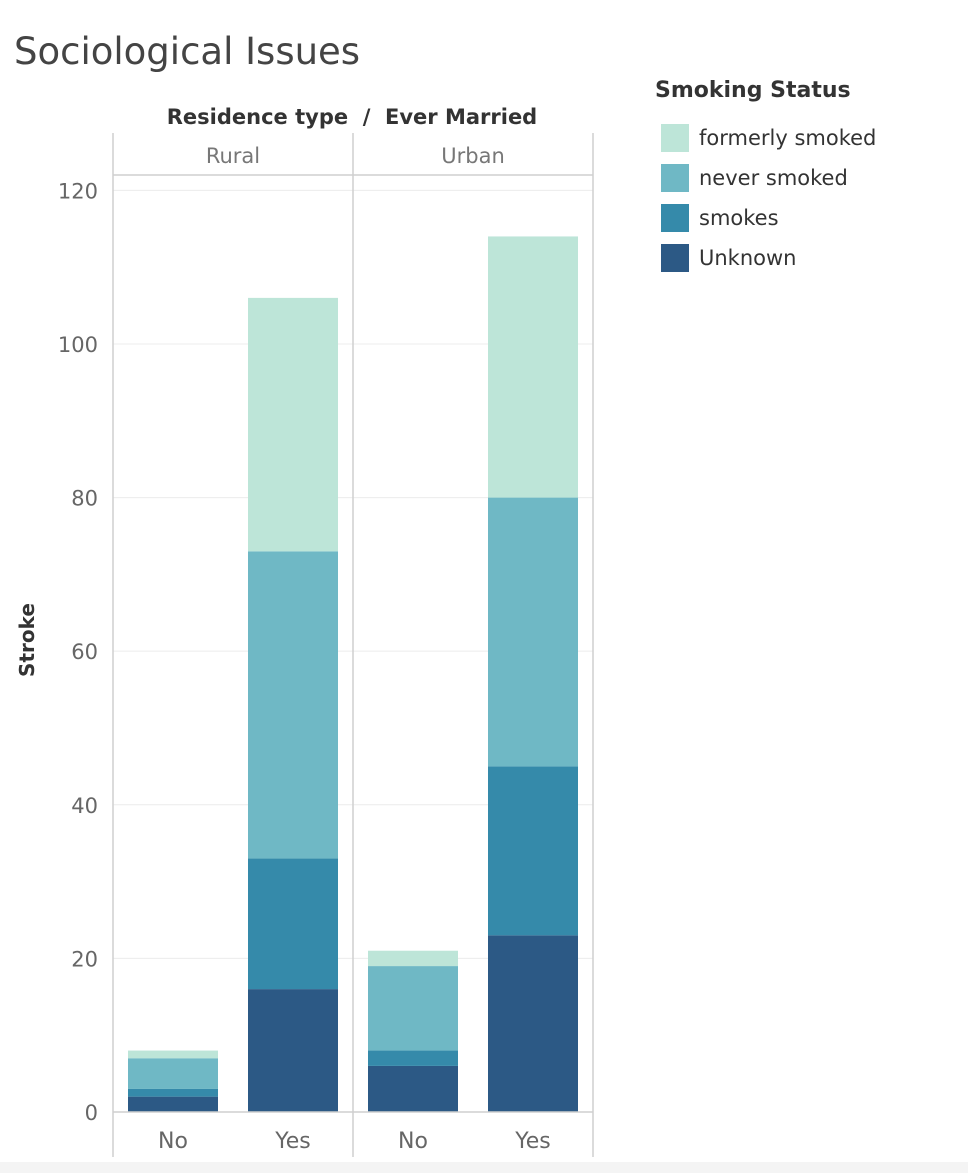 The width and height of the screenshot is (968, 1173). What do you see at coordinates (805, 218) in the screenshot?
I see `legend-item: smokes` at bounding box center [805, 218].